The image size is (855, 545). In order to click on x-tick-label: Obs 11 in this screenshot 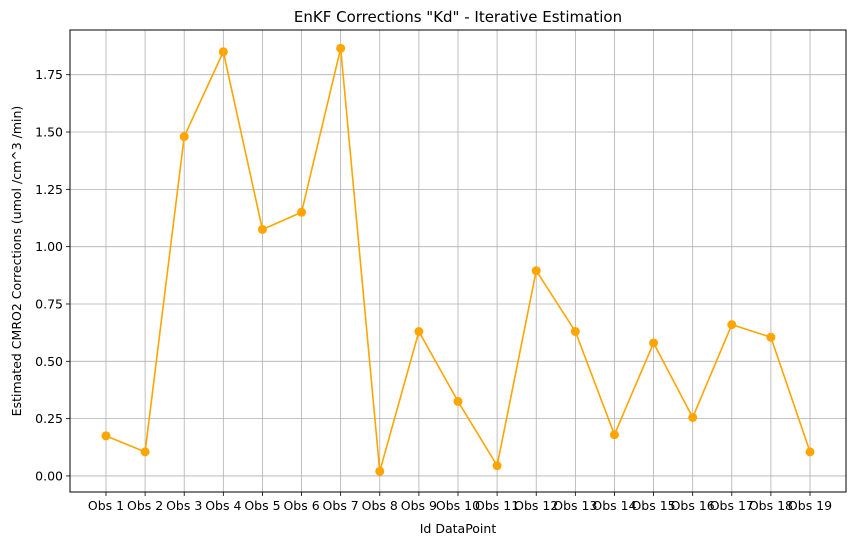, I will do `click(497, 505)`.